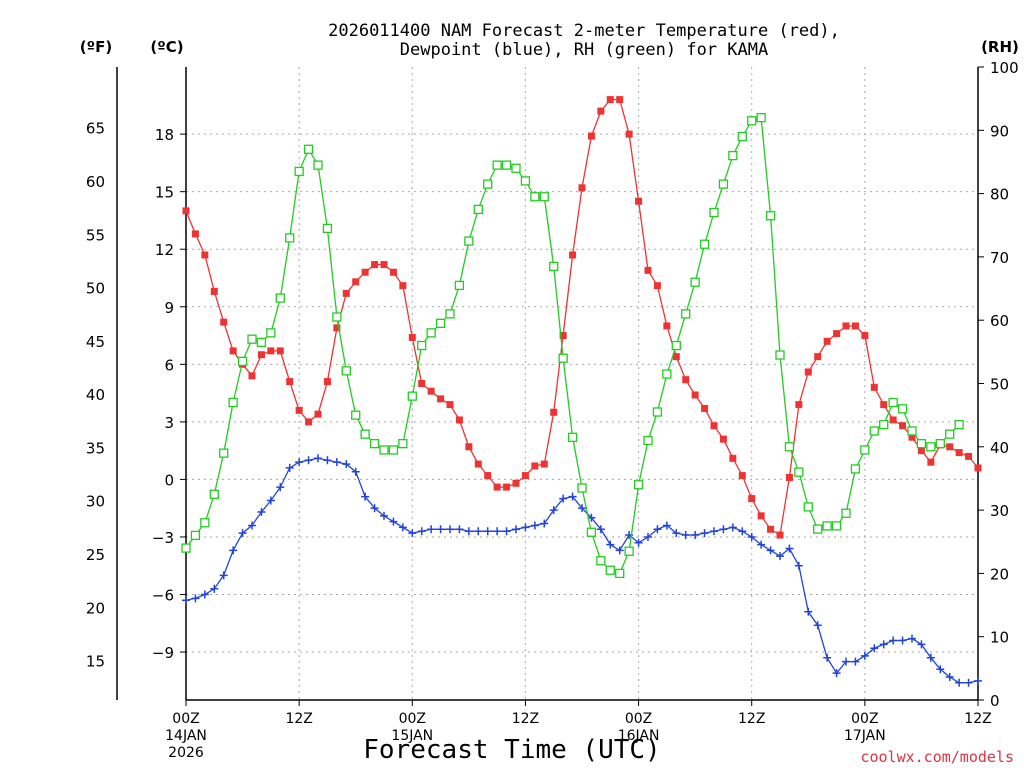  Describe the element at coordinates (163, 653) in the screenshot. I see `celsius-tick-label: −9` at that location.